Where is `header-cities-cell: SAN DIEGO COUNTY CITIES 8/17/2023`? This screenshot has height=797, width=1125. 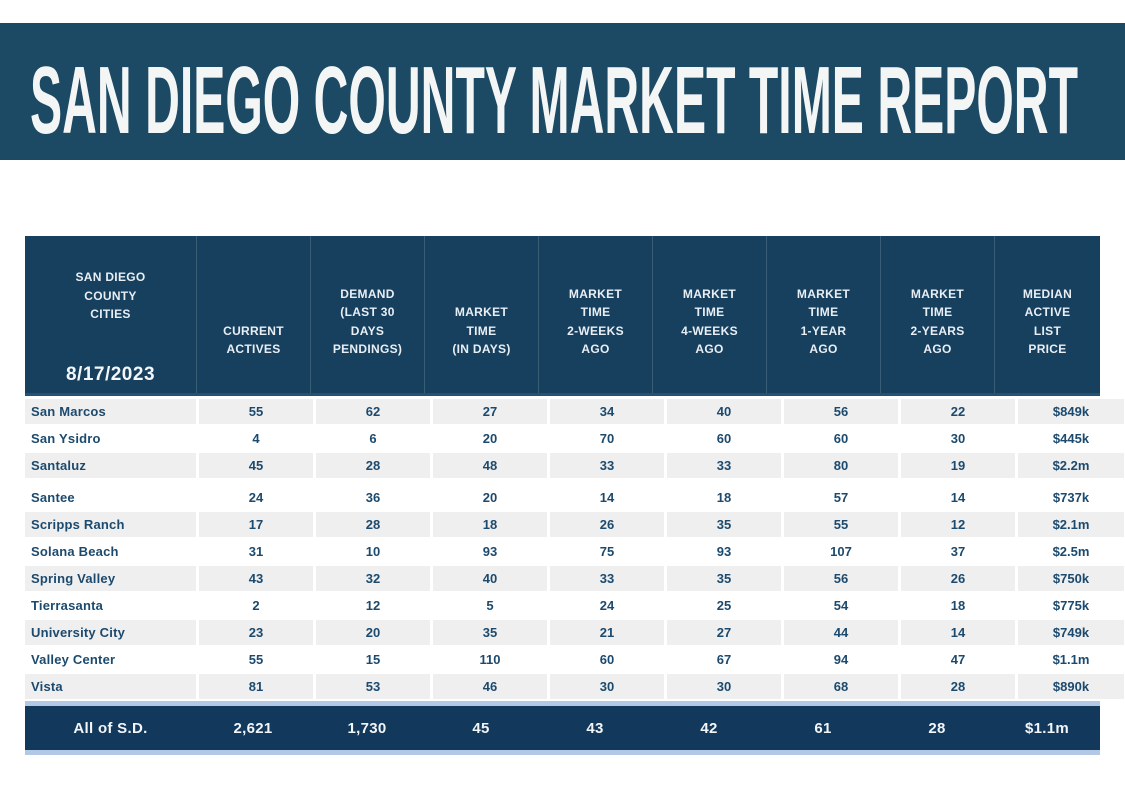
header-cities-cell: SAN DIEGO COUNTY CITIES 8/17/2023 is located at coordinates (110, 314).